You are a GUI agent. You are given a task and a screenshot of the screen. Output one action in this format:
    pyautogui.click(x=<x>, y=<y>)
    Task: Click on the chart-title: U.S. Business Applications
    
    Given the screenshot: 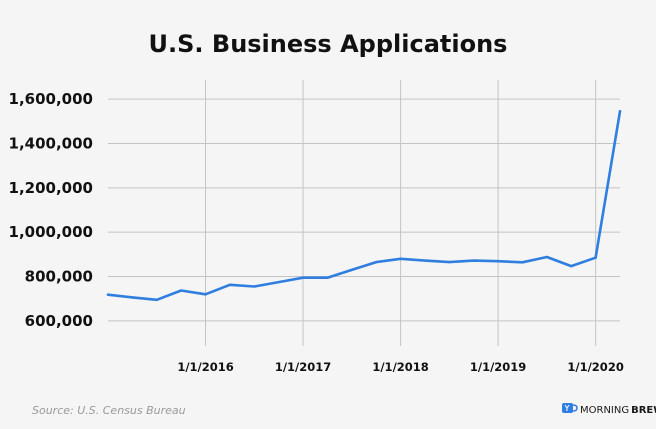 What is the action you would take?
    pyautogui.click(x=328, y=44)
    